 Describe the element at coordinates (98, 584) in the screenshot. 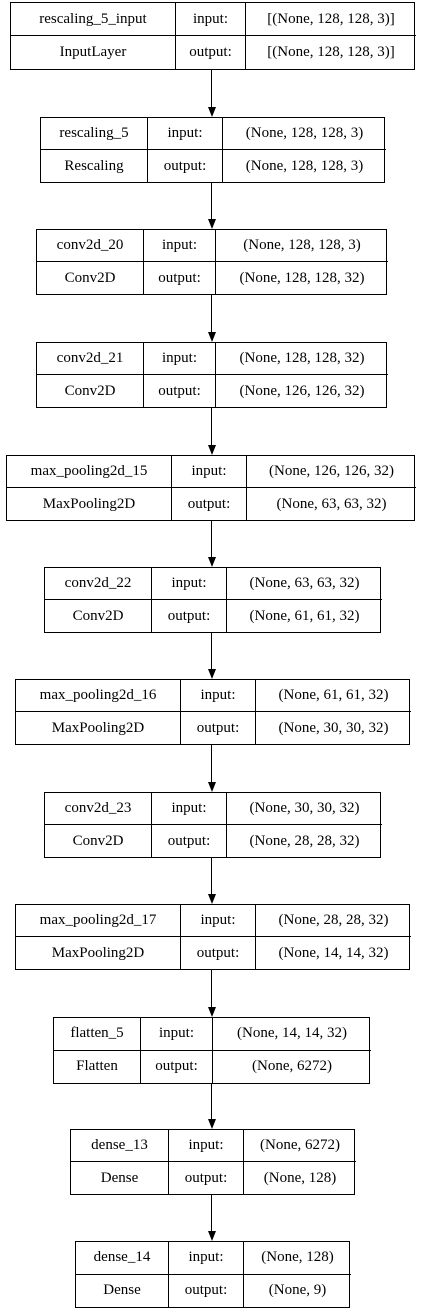

I see `layer-name: conv2d_22` at that location.